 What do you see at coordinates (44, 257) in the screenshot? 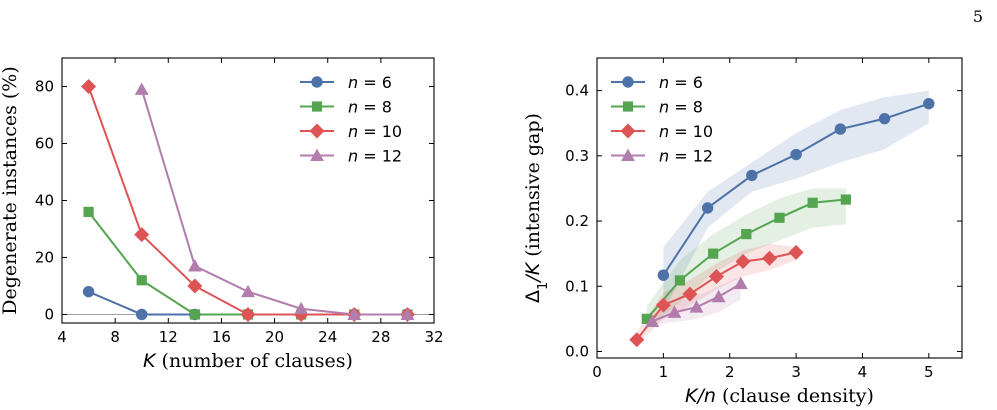
I see `y-tick-label-1: 20` at bounding box center [44, 257].